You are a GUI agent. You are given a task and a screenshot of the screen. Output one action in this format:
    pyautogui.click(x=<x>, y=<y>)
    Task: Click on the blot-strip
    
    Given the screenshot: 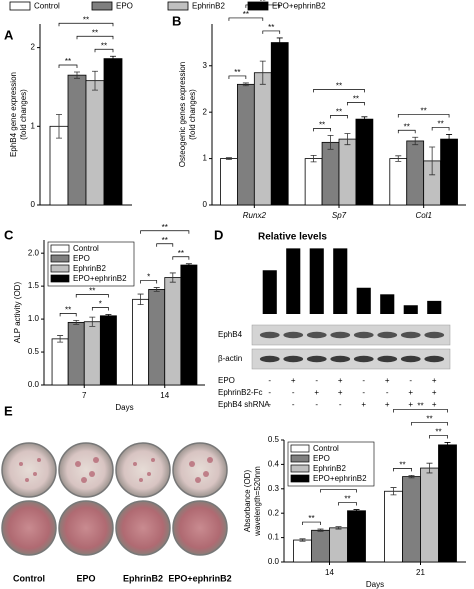 What is the action you would take?
    pyautogui.click(x=351, y=335)
    